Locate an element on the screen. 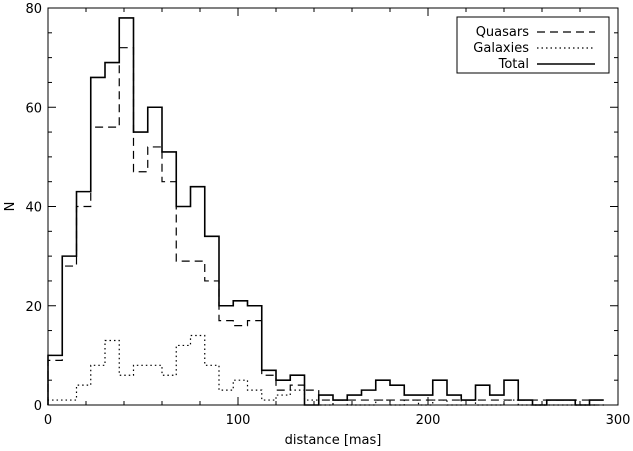  x-tick-label: 300 is located at coordinates (618, 420).